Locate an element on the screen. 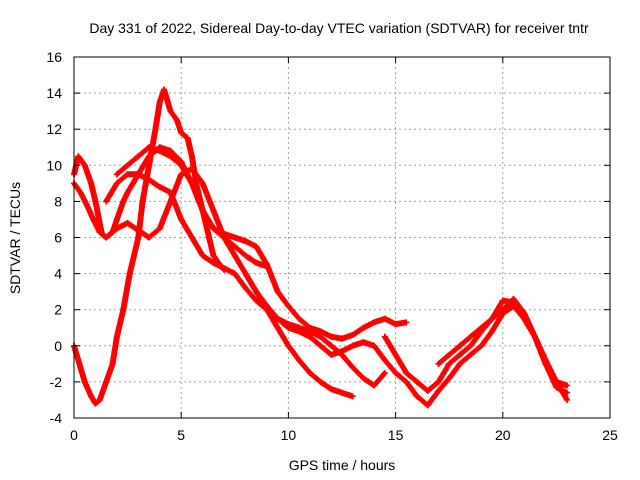 The image size is (640, 480). y-tick-label: 12 is located at coordinates (54, 129).